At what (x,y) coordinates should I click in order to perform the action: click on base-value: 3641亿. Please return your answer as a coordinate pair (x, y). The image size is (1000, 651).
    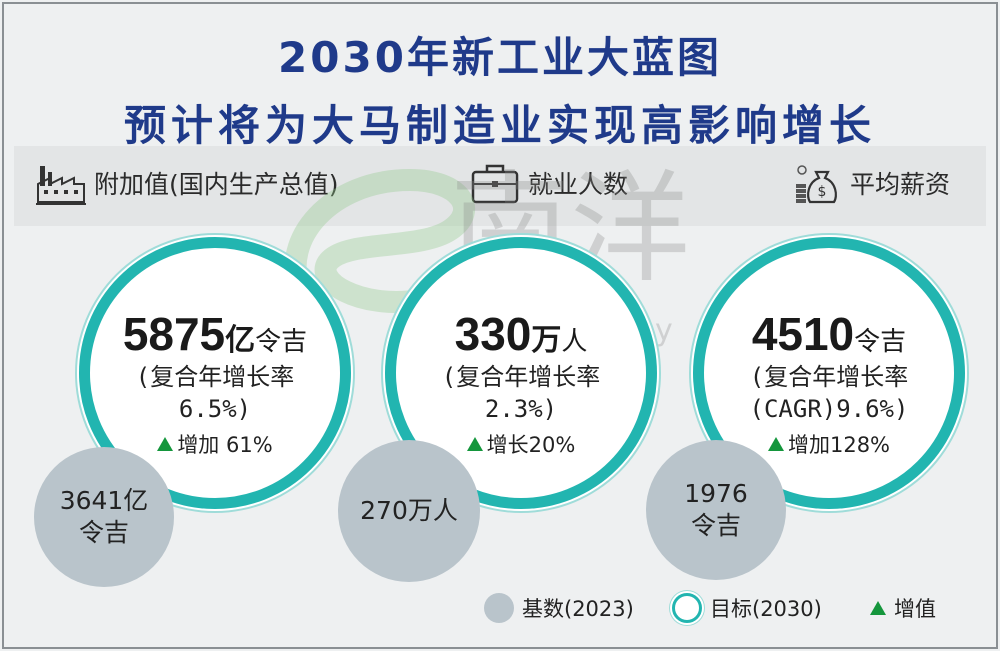
    Looking at the image, I should click on (104, 500).